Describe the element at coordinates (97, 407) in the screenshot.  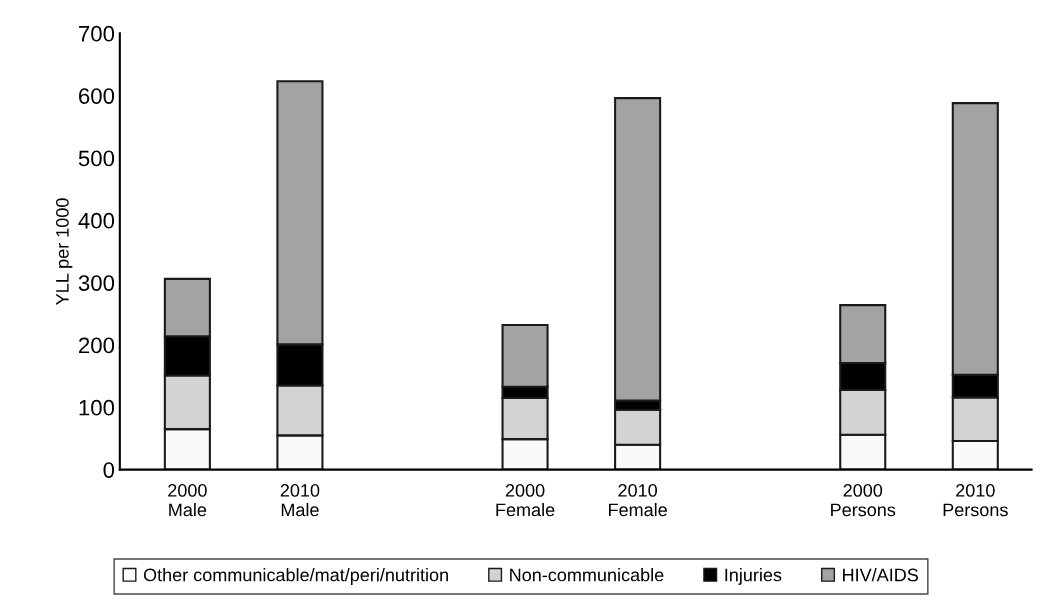
I see `y-tick-label: 100` at that location.